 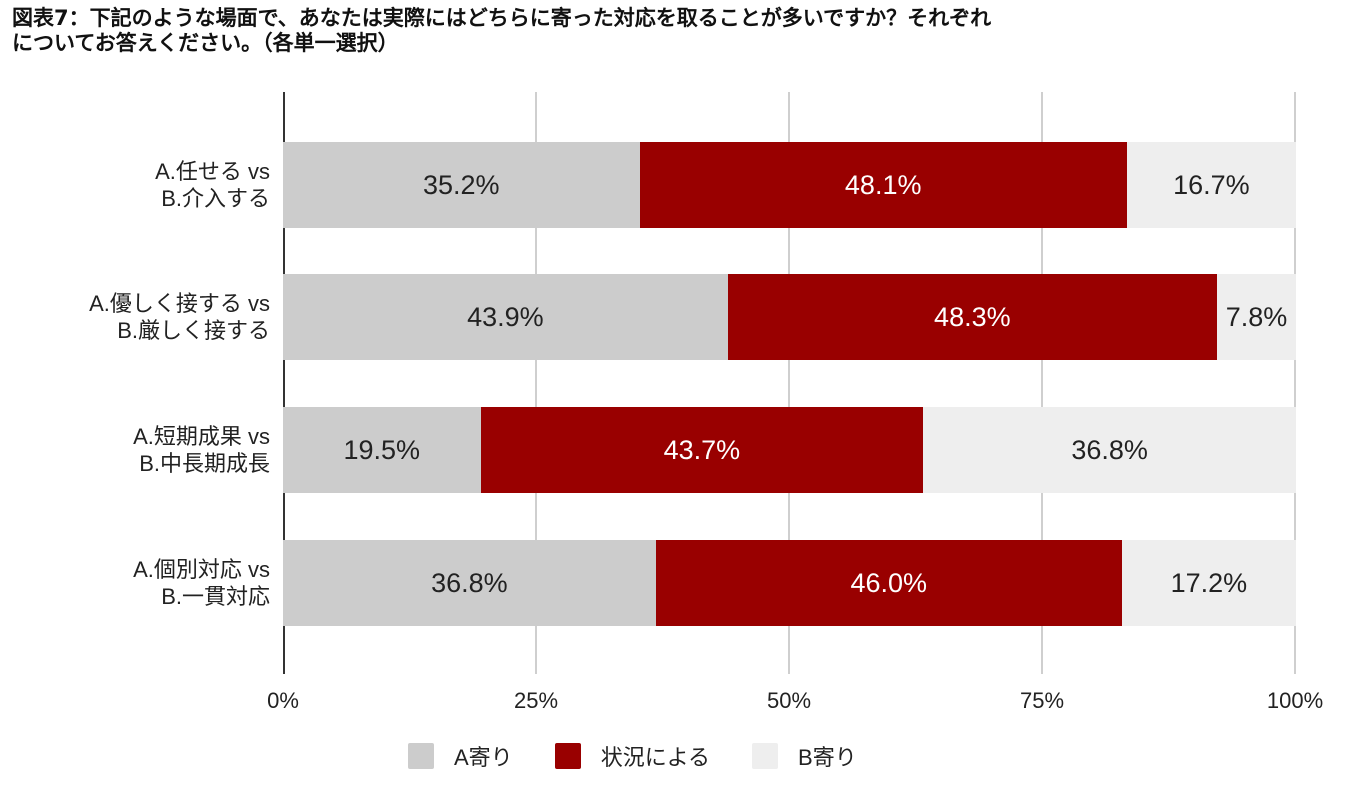 I want to click on bar-row: 43.9% 48.3% 7.8%, so click(x=789, y=317).